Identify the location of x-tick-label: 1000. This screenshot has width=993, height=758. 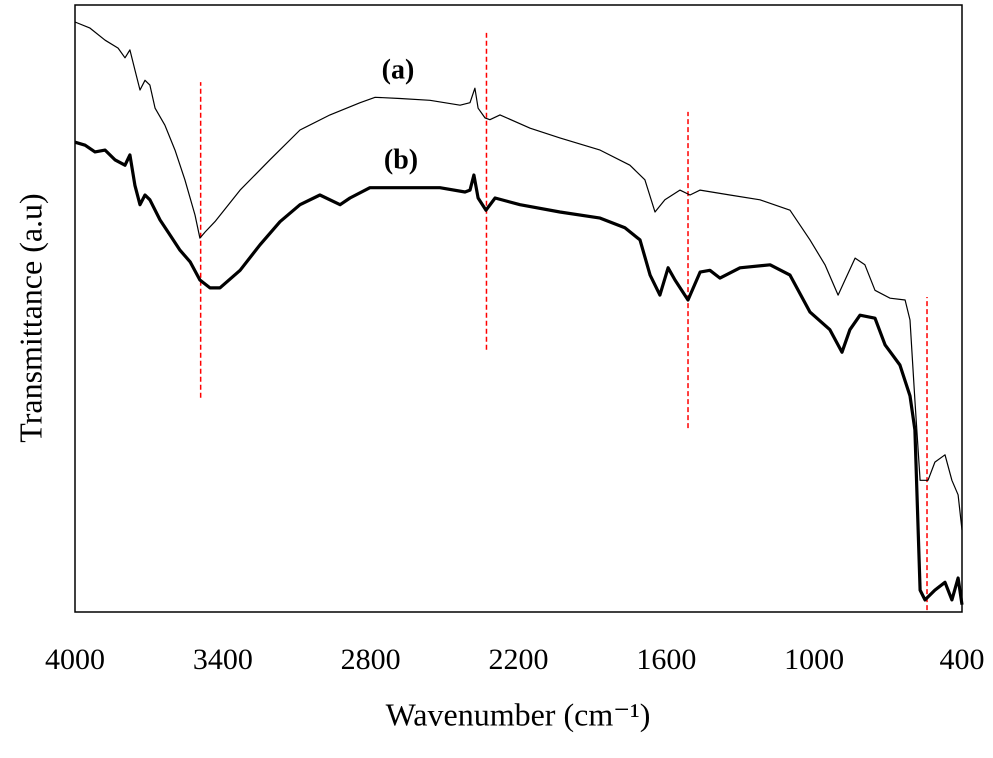
(814, 659).